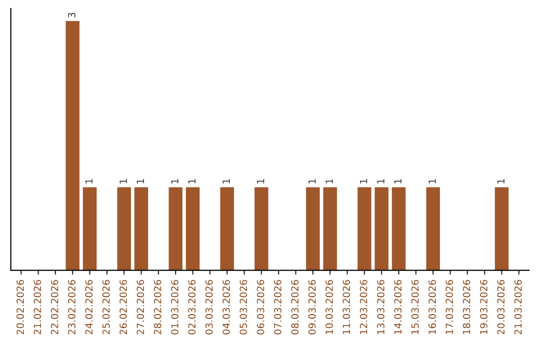 This screenshot has height=340, width=540. I want to click on x-tick-label: 10.03.2026, so click(329, 307).